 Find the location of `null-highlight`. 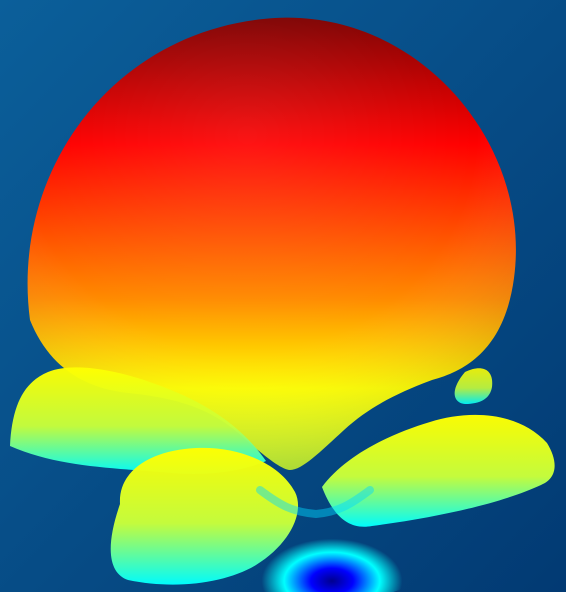

null-highlight is located at coordinates (315, 502).